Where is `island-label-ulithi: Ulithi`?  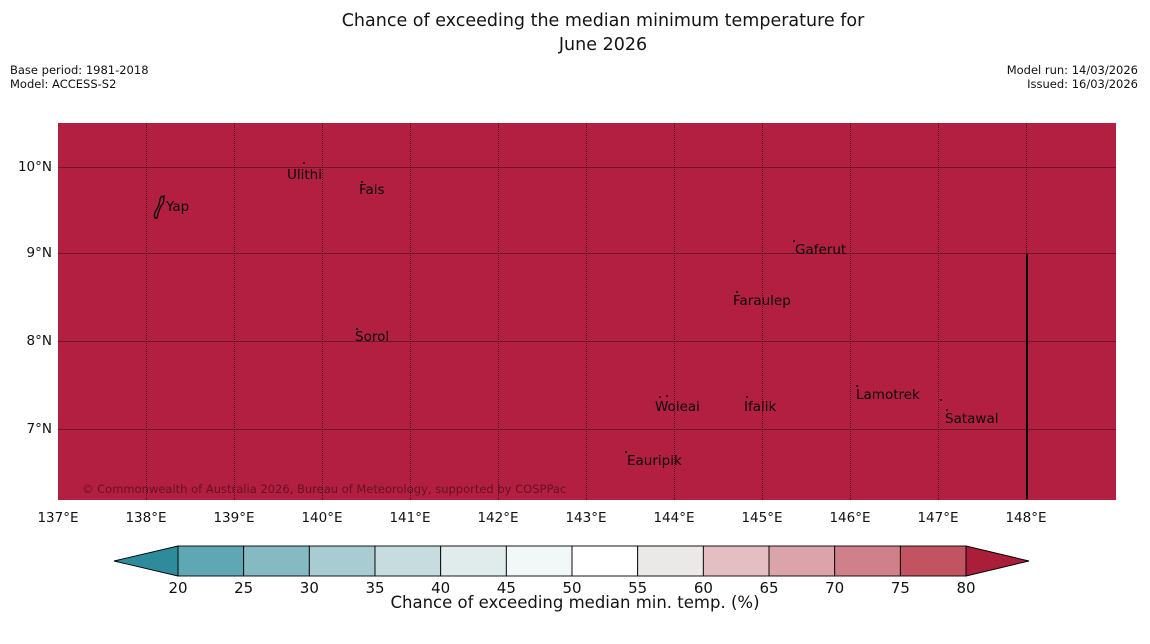
island-label-ulithi: Ulithi is located at coordinates (304, 175).